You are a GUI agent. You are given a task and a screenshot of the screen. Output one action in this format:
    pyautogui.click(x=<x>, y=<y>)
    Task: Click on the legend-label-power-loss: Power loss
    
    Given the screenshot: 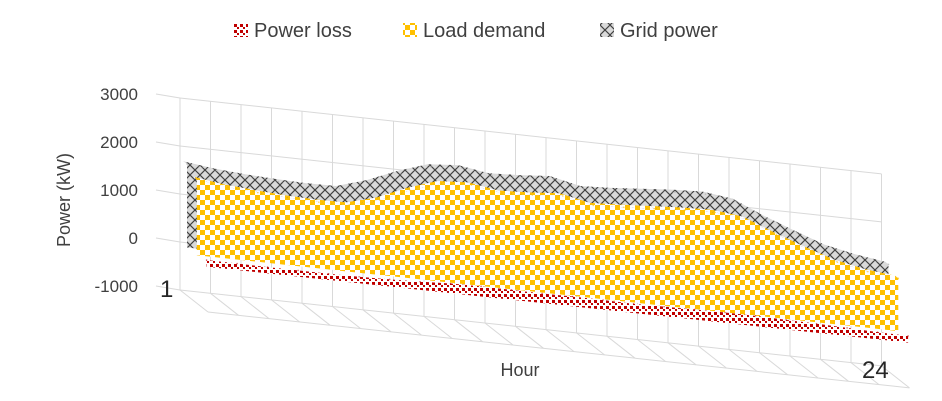 What is the action you would take?
    pyautogui.click(x=303, y=31)
    